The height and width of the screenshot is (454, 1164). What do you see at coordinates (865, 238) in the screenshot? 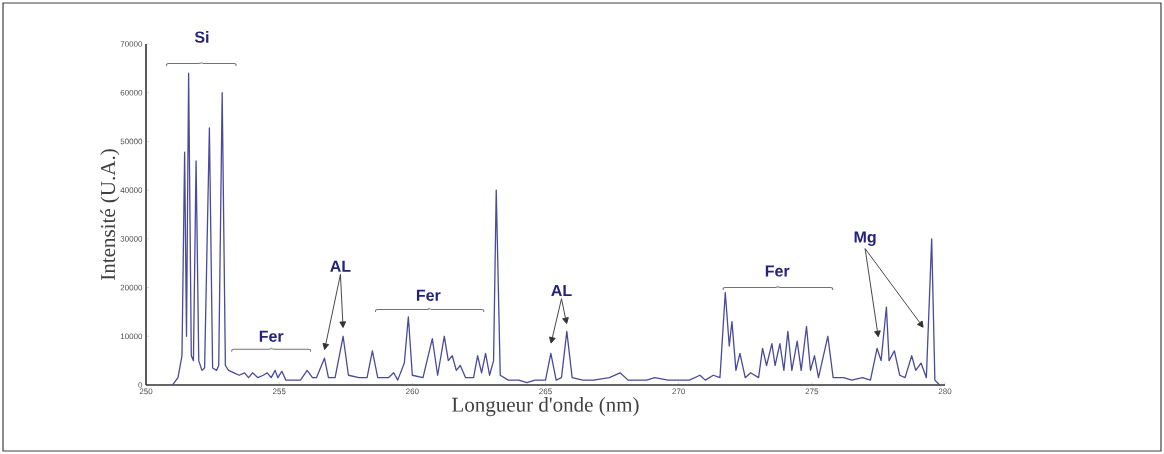
I see `annotation: Mg` at bounding box center [865, 238].